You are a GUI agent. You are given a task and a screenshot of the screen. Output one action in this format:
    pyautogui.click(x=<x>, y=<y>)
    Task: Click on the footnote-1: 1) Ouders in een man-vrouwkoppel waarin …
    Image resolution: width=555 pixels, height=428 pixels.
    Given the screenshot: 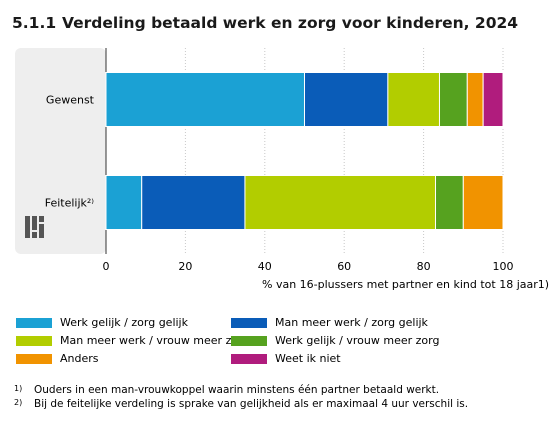 What is the action you would take?
    pyautogui.click(x=241, y=390)
    